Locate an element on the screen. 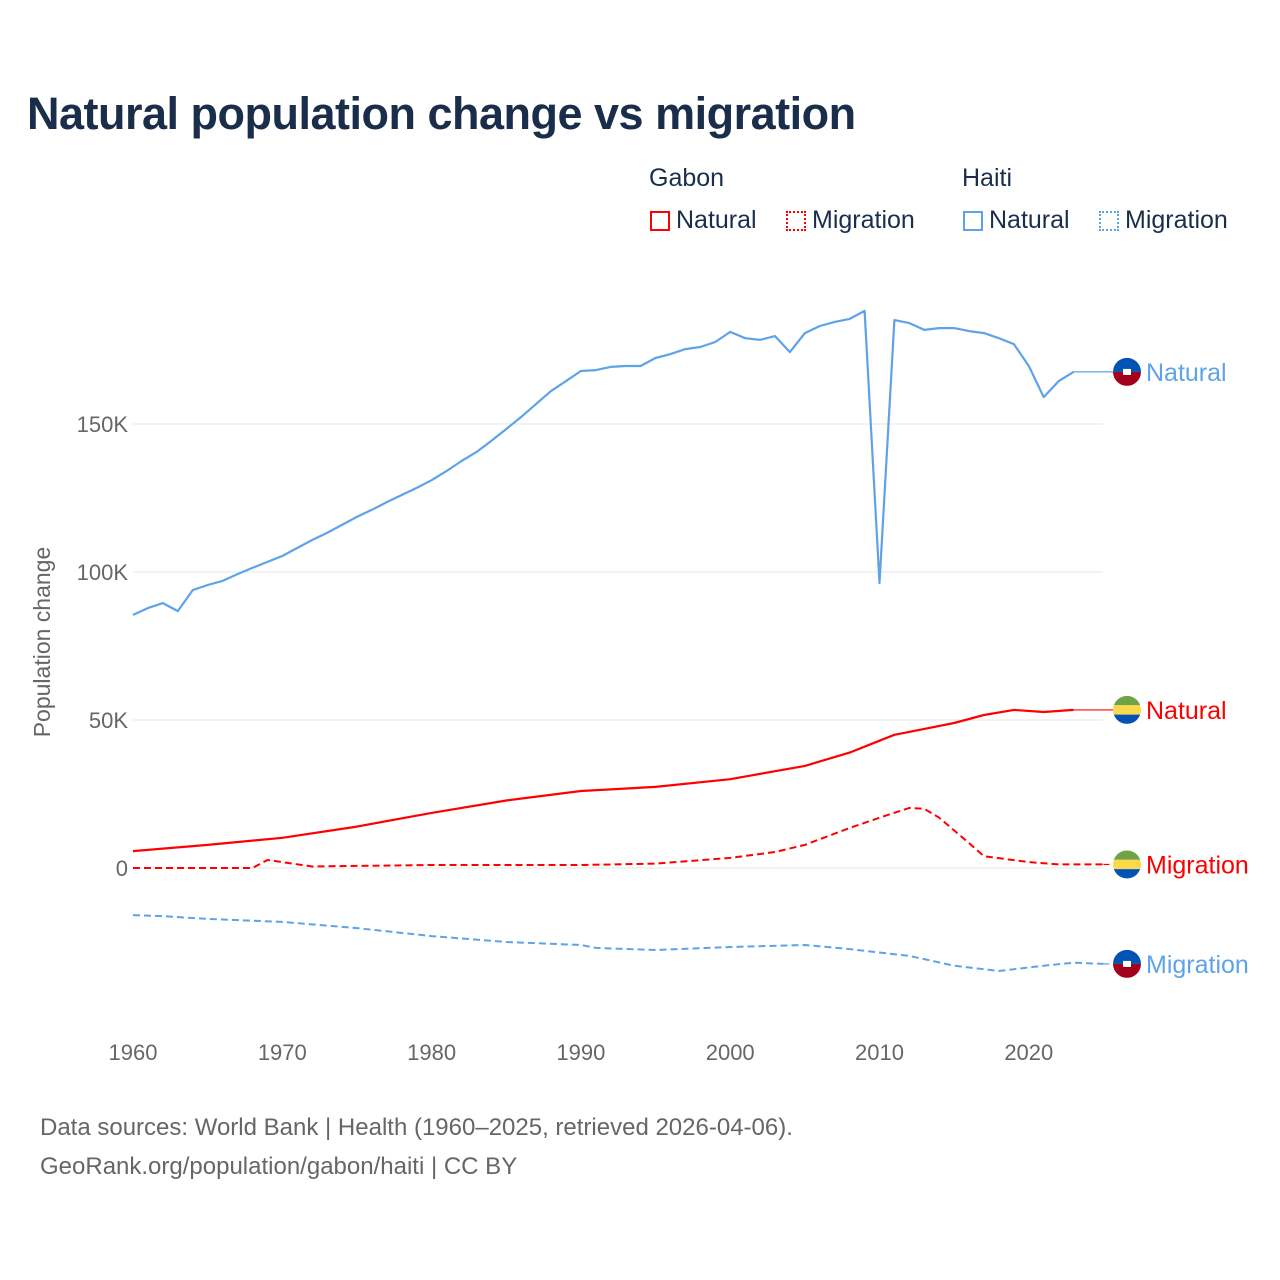 Image resolution: width=1280 pixels, height=1280 pixels. legend-group-gabon: Gabon is located at coordinates (687, 178).